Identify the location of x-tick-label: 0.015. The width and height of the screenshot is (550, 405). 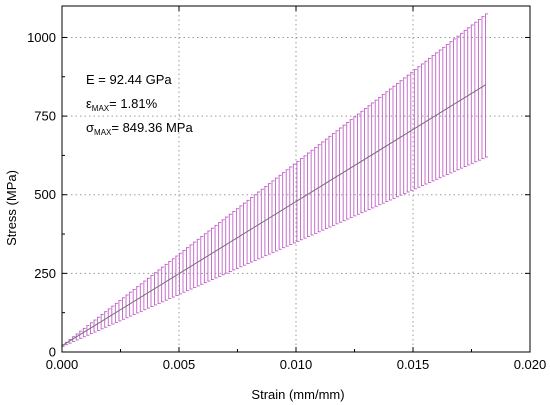
(413, 364).